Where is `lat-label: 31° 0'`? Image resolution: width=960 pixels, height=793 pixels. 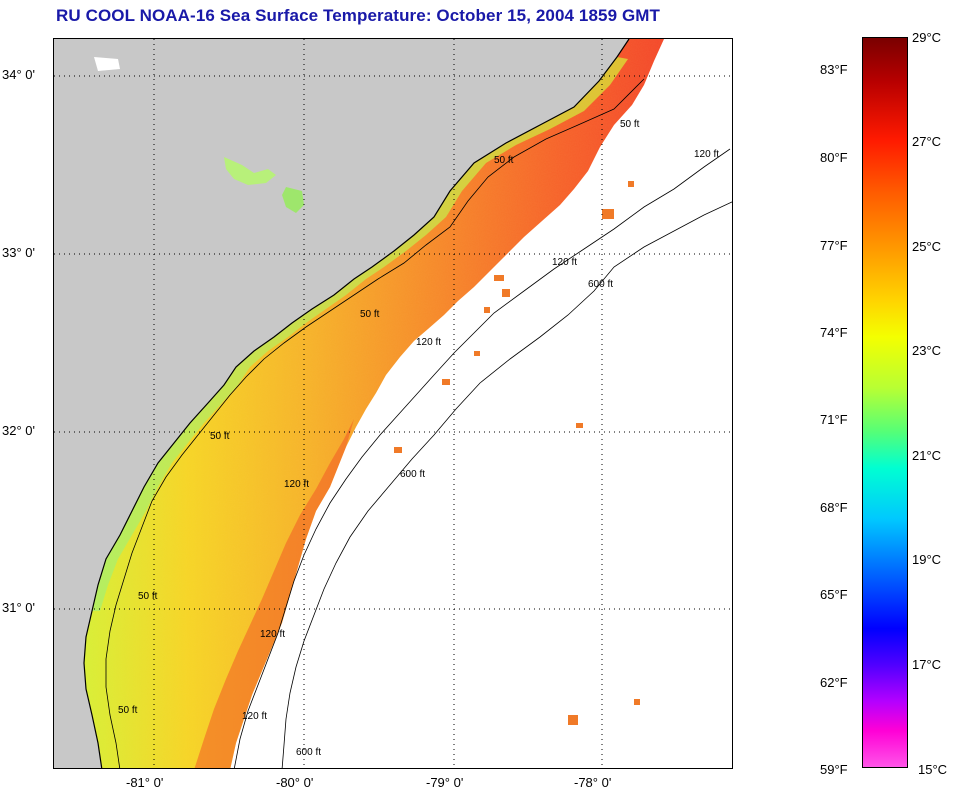 lat-label: 31° 0' is located at coordinates (18, 607).